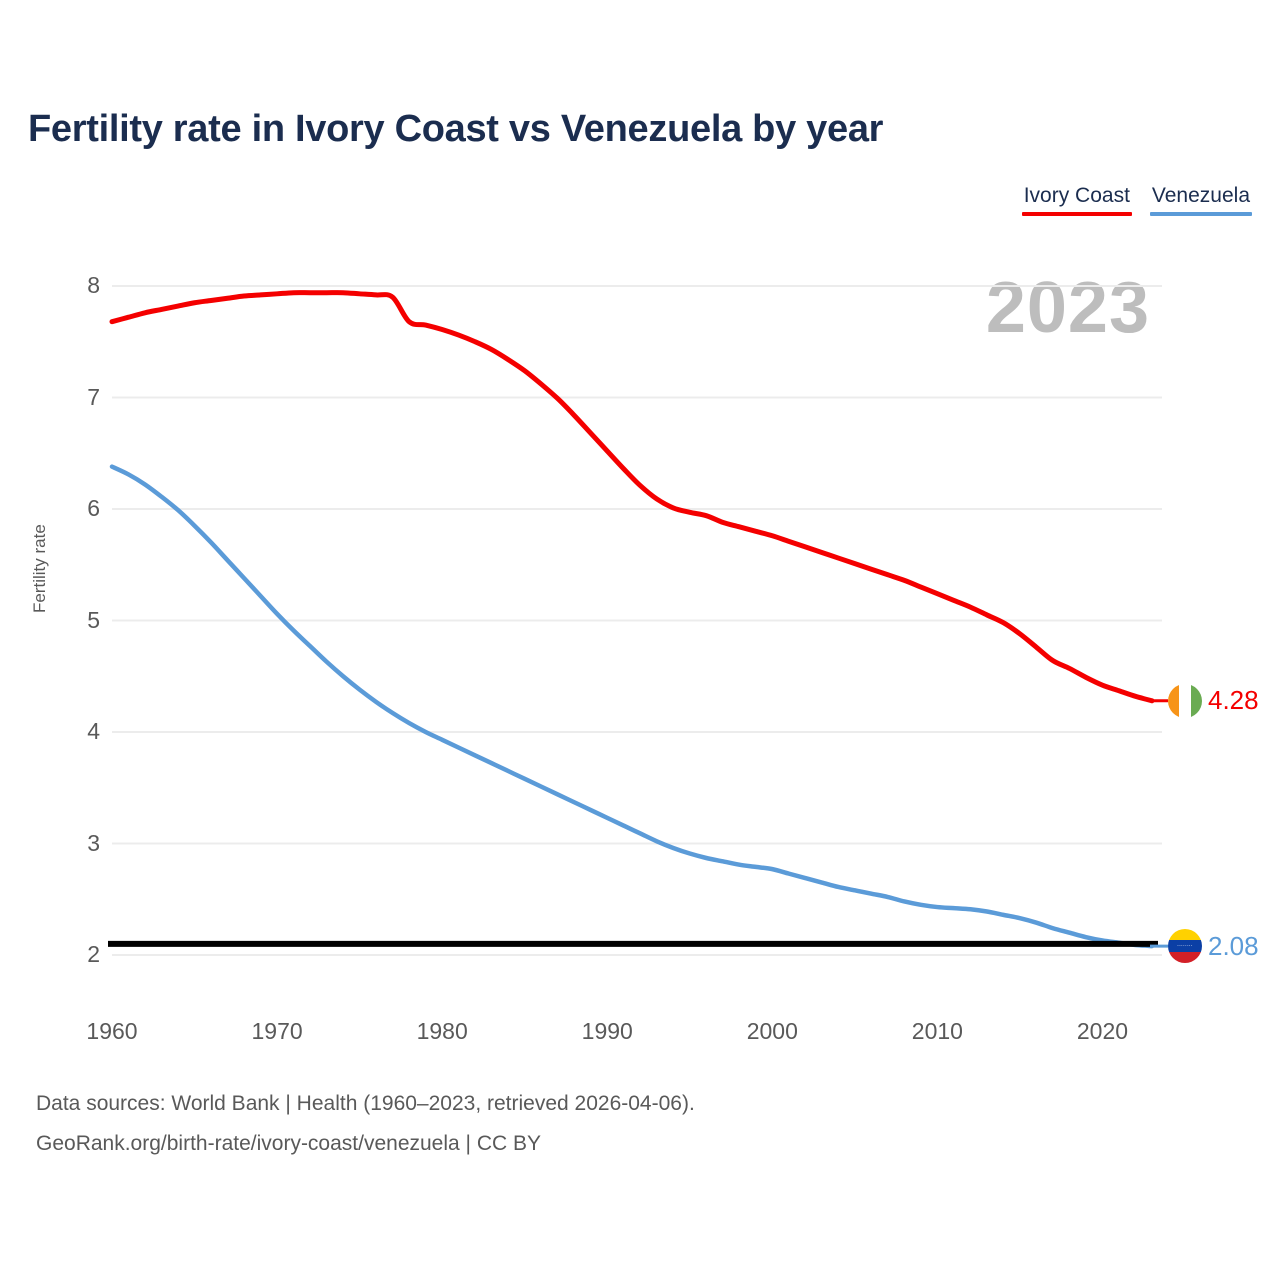  I want to click on legend-swatch-venezuela, so click(1200, 214).